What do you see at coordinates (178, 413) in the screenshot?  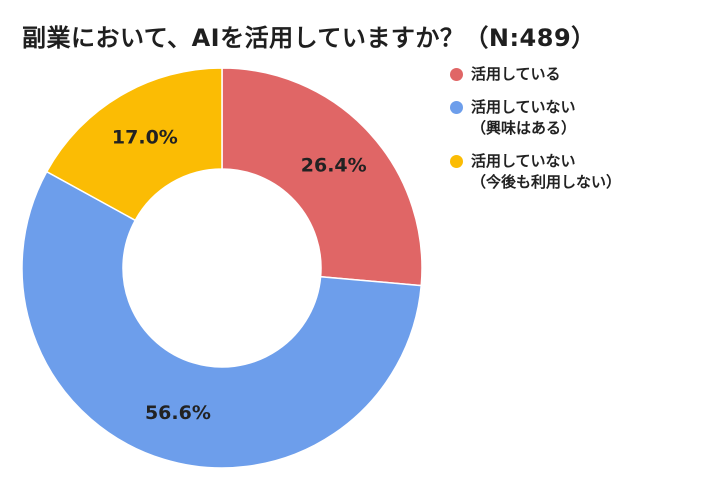 I see `slice-value-label-2: 56.6%` at bounding box center [178, 413].